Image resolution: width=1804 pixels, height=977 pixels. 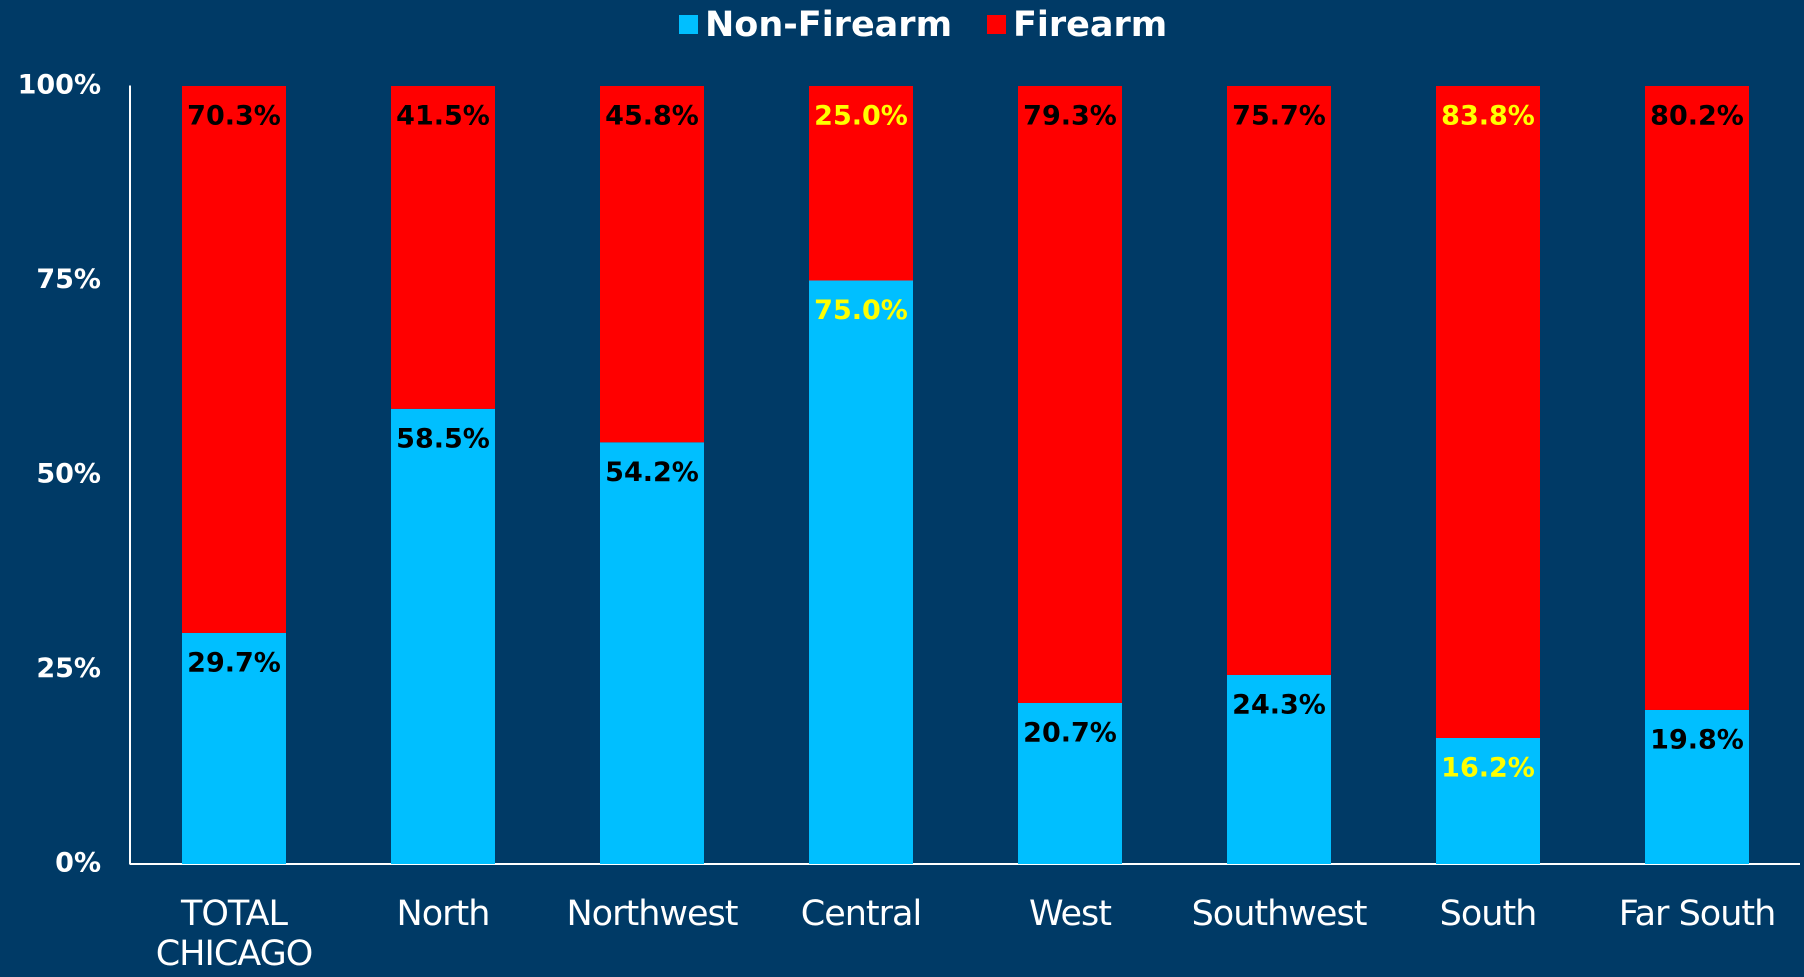 What do you see at coordinates (1697, 116) in the screenshot?
I see `data-label: 80.2%` at bounding box center [1697, 116].